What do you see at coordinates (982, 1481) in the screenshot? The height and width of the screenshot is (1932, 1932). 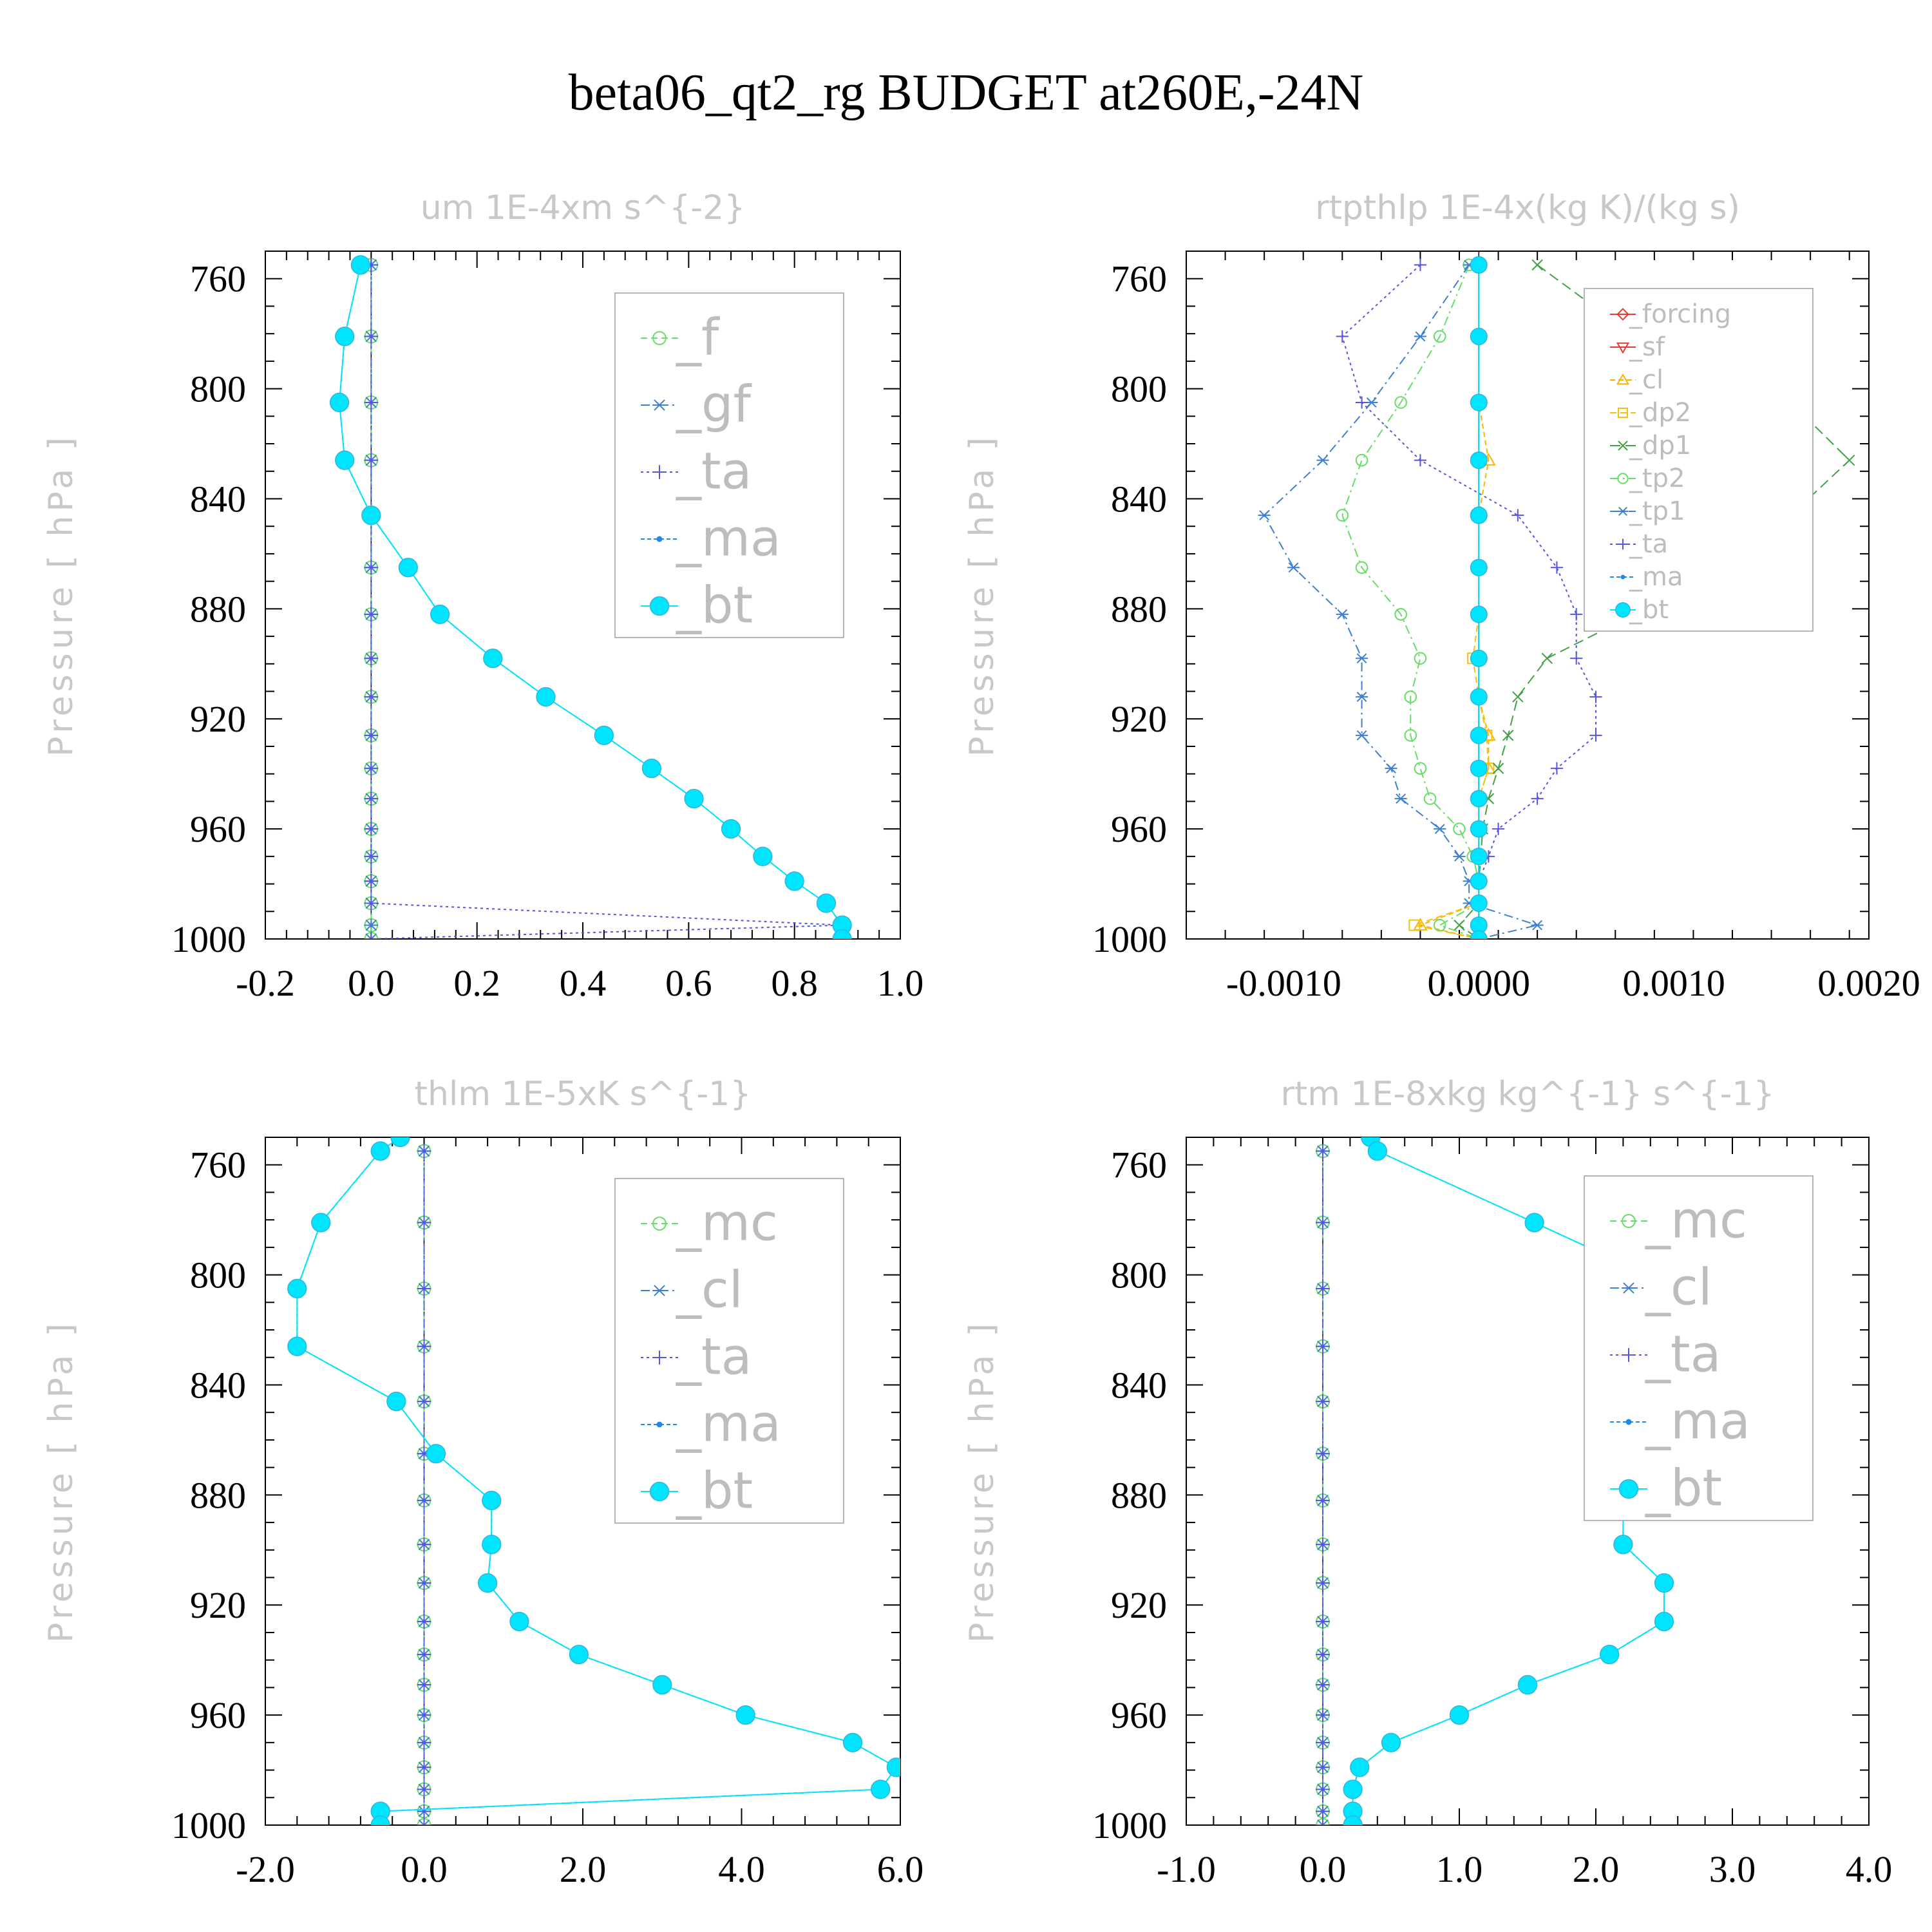 I see `y-axis-label: Pressure [ hPa ]` at bounding box center [982, 1481].